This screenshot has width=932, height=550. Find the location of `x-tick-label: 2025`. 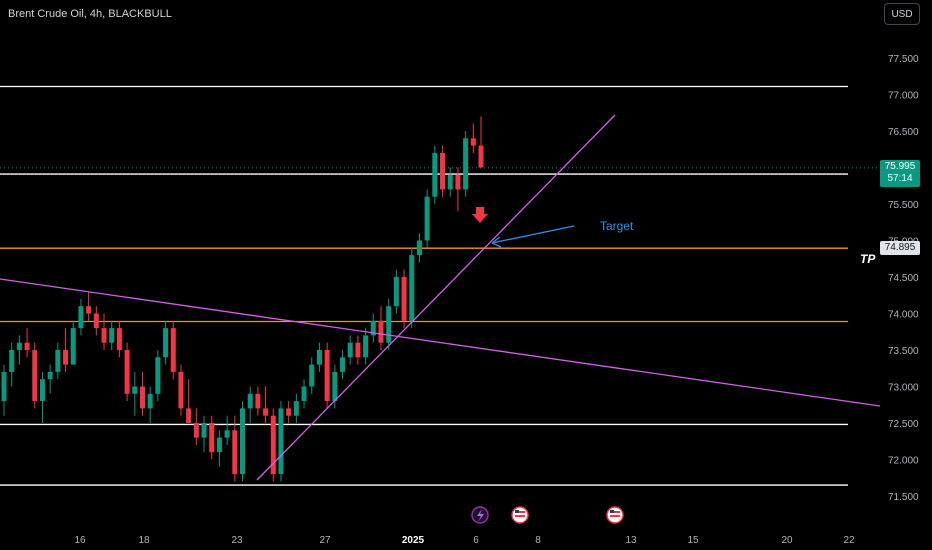

x-tick-label: 2025 is located at coordinates (413, 540).